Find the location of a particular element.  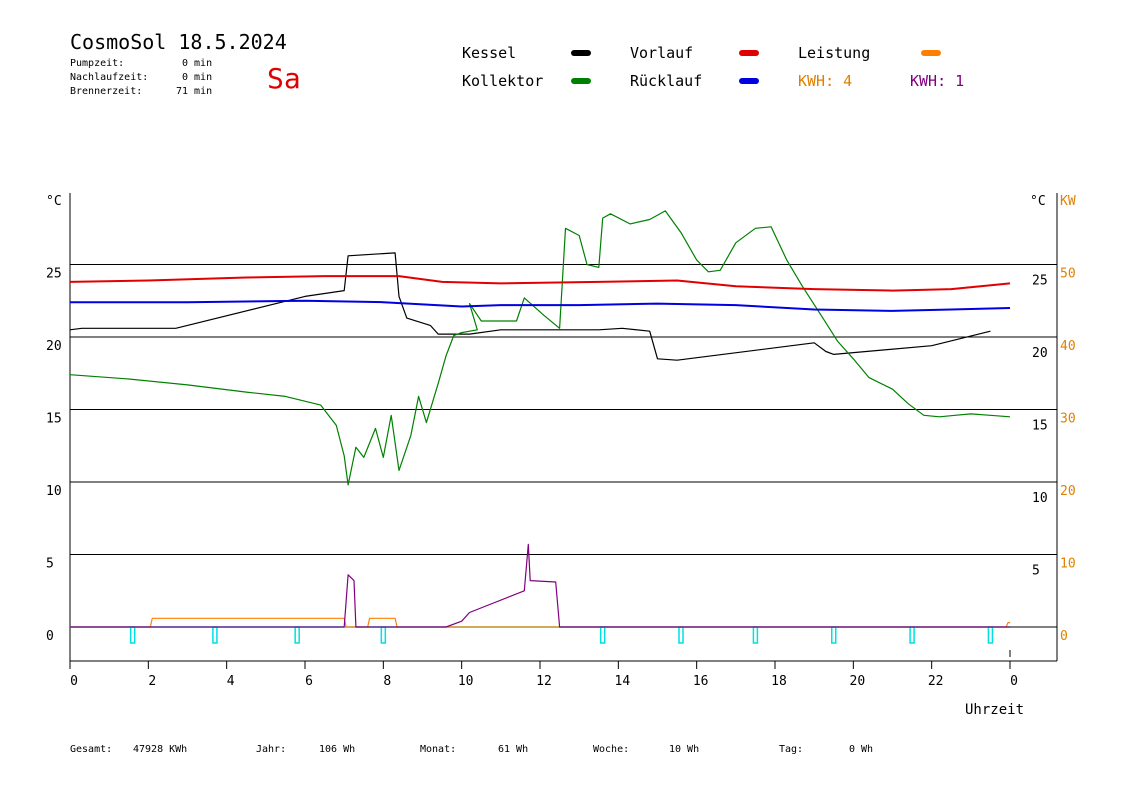

footer-monat-label: Monat: is located at coordinates (438, 749).